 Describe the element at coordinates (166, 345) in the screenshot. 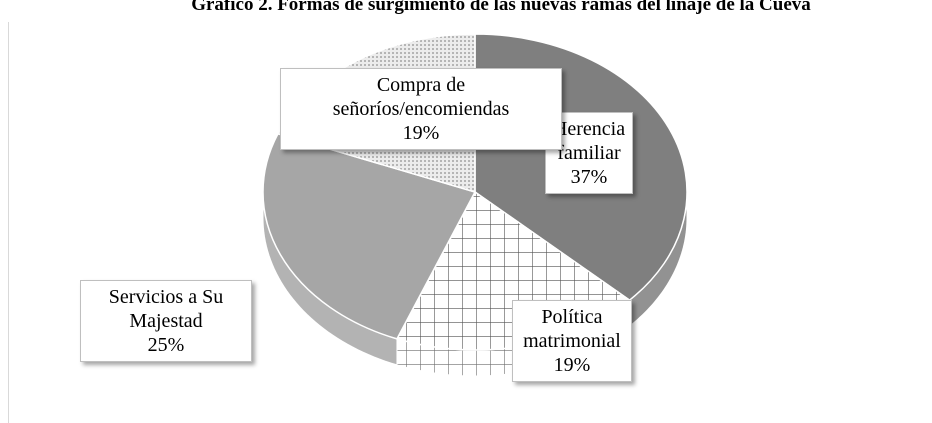

I see `label-value: 25%` at that location.